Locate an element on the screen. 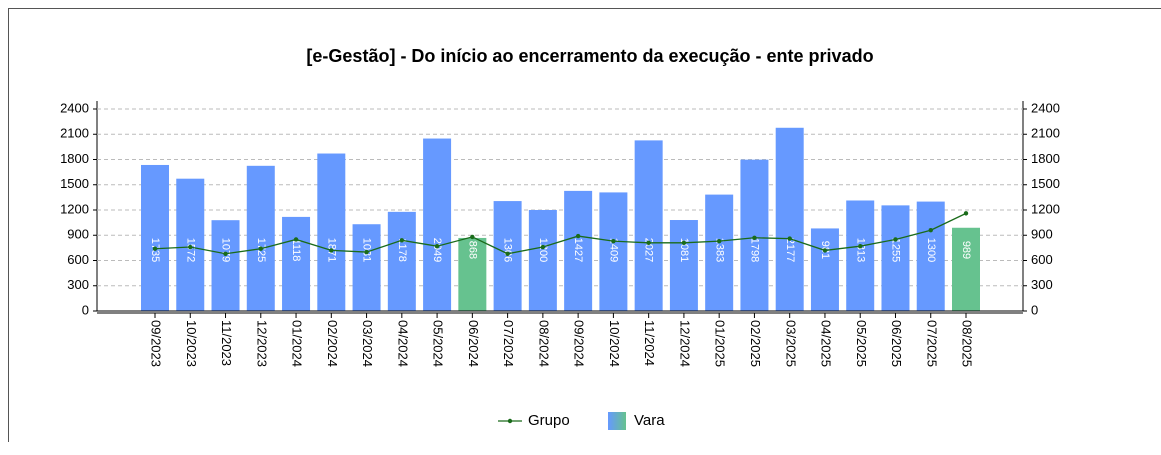 This screenshot has height=455, width=1161. data-label: 1383 is located at coordinates (719, 250).